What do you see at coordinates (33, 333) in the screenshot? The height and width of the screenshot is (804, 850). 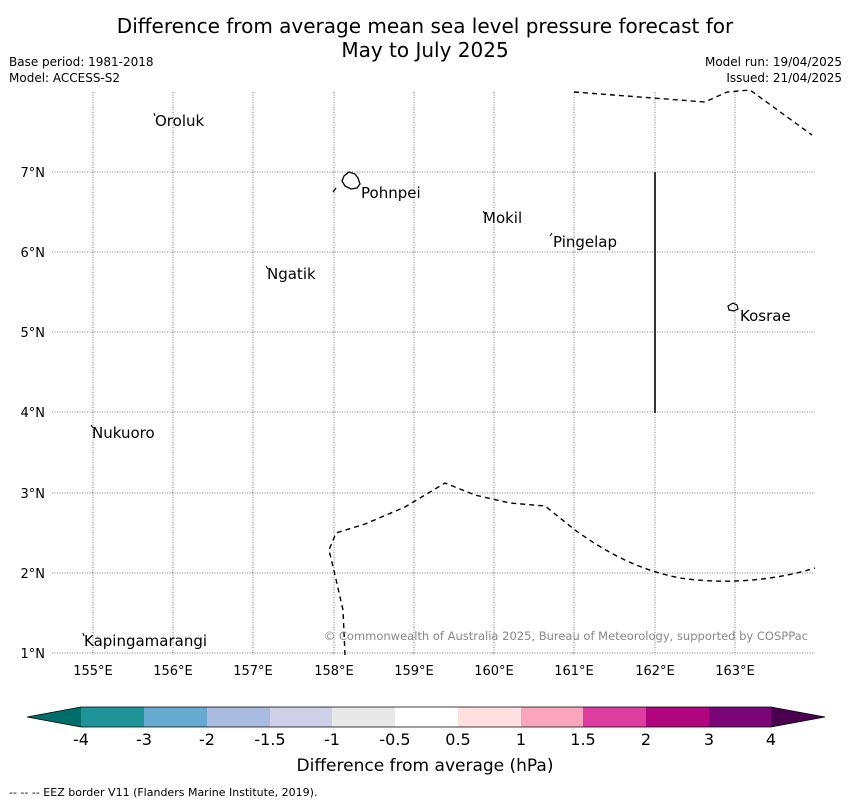 I see `lat-label: 5°N` at bounding box center [33, 333].